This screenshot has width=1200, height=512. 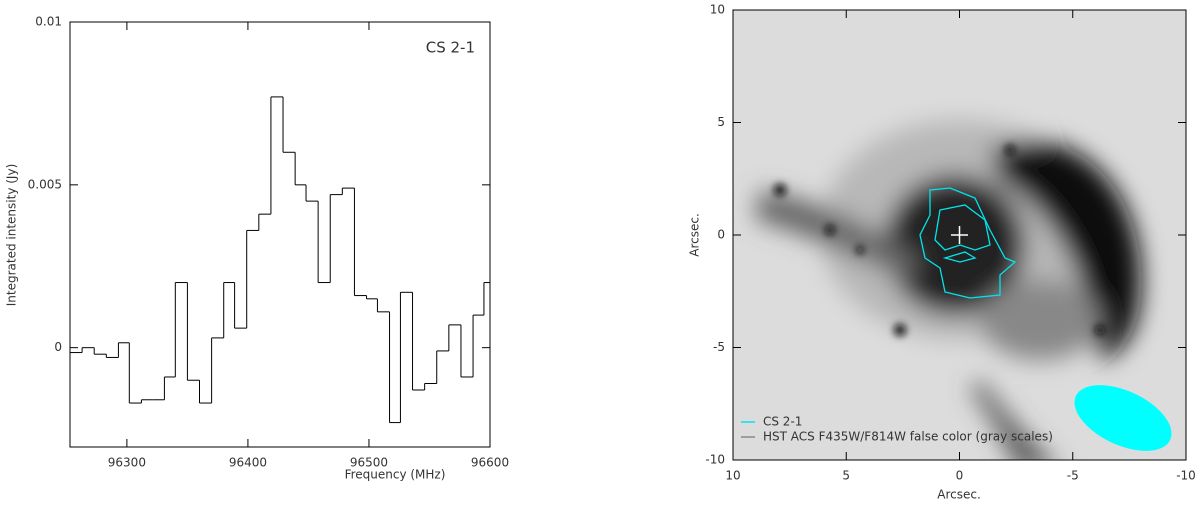 What do you see at coordinates (395, 475) in the screenshot?
I see `x-axis-label: Frequency (MHz)` at bounding box center [395, 475].